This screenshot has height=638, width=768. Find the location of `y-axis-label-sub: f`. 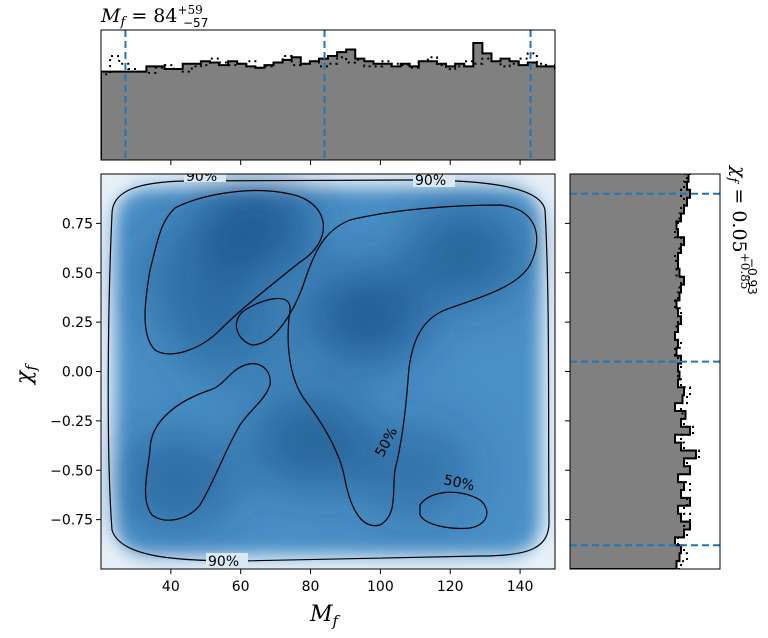

y-axis-label-sub: f is located at coordinates (31, 367).